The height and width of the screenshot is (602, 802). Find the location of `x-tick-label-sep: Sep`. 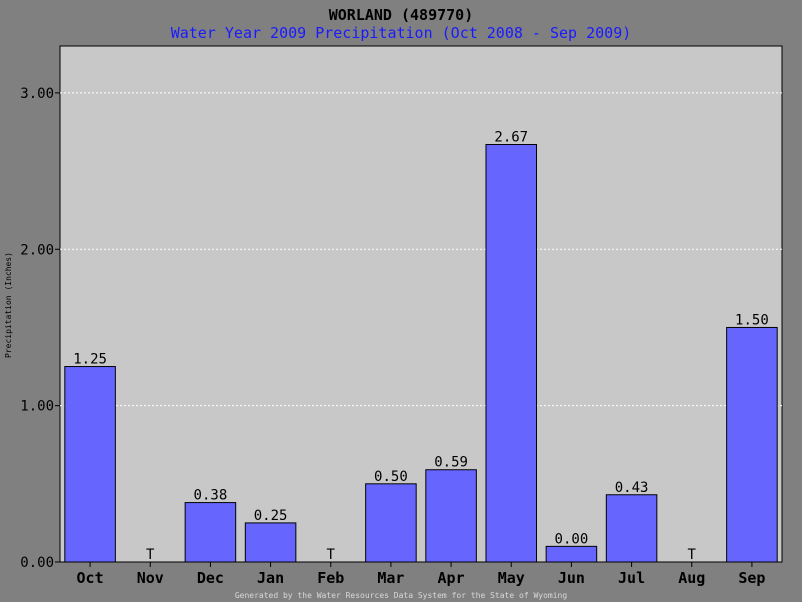

x-tick-label-sep: Sep is located at coordinates (751, 578).